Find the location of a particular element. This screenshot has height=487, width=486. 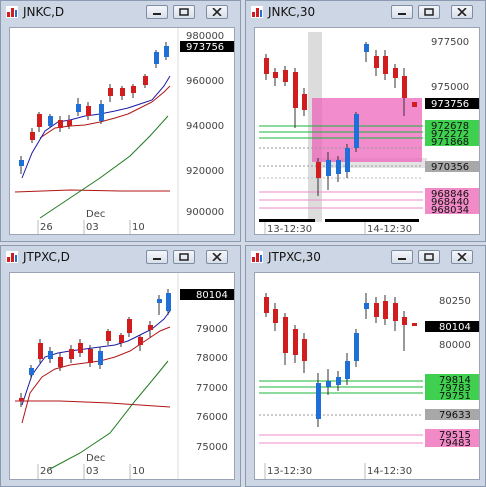

level-label: 79633 is located at coordinates (455, 415).